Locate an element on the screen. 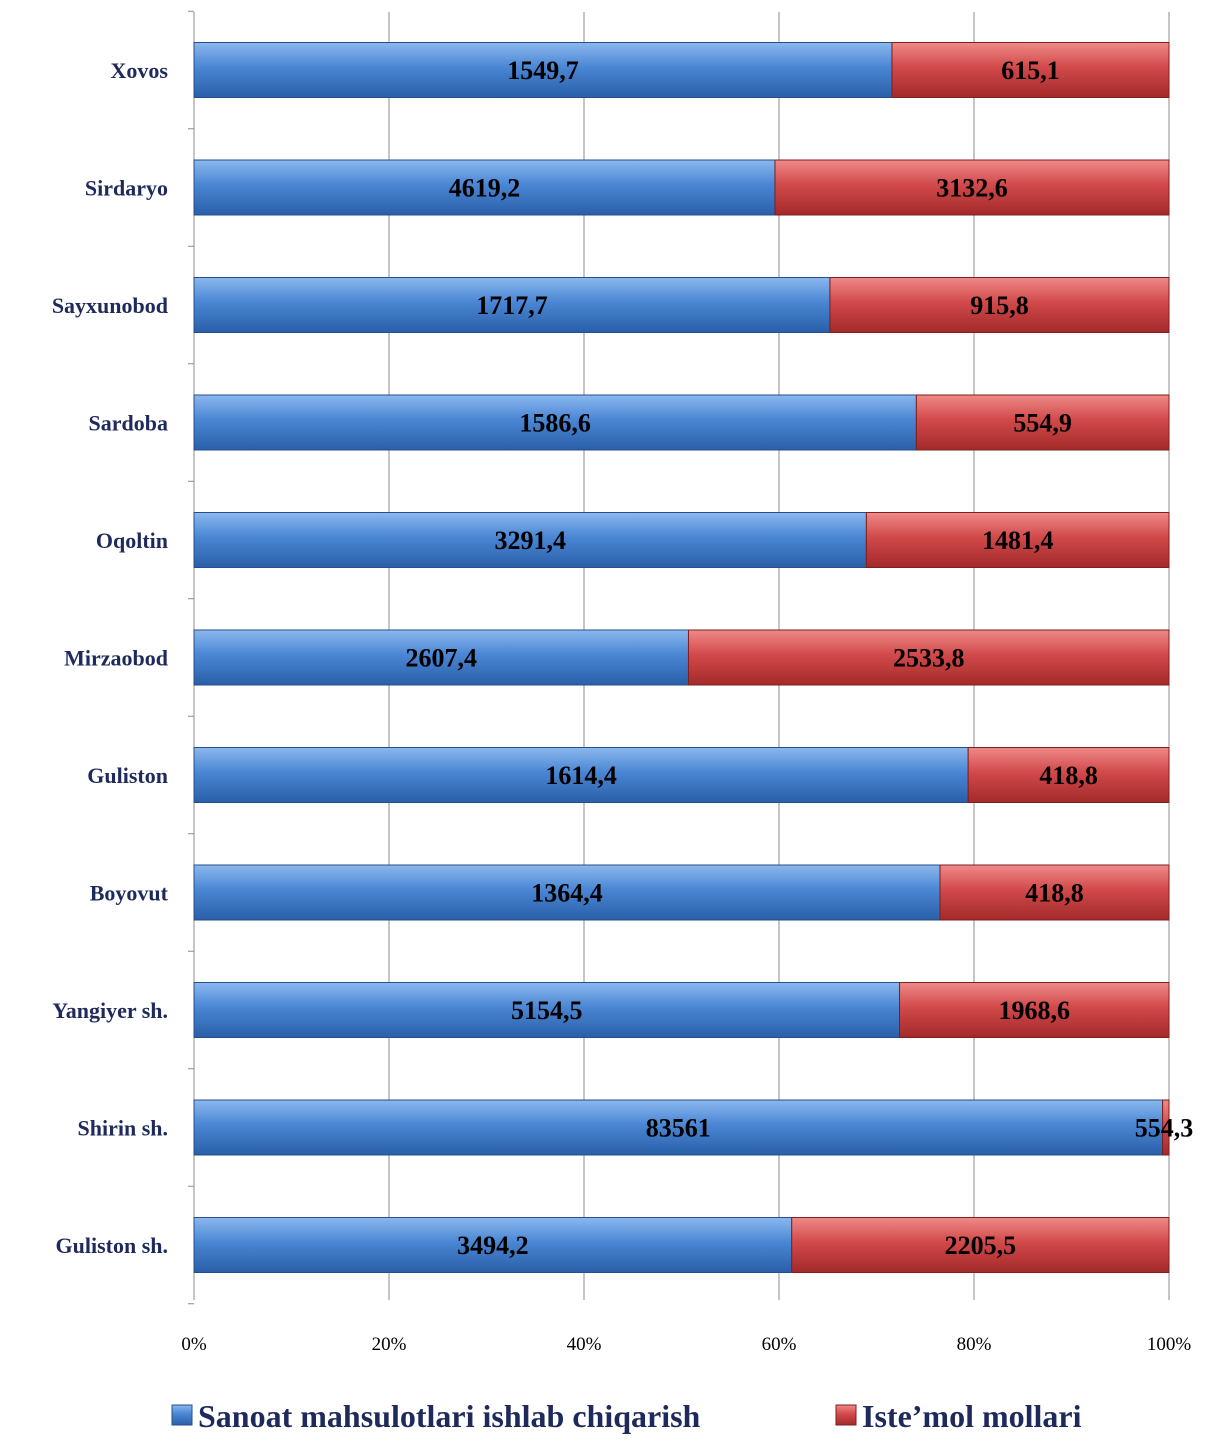  data-label: 1614,4 is located at coordinates (581, 775).